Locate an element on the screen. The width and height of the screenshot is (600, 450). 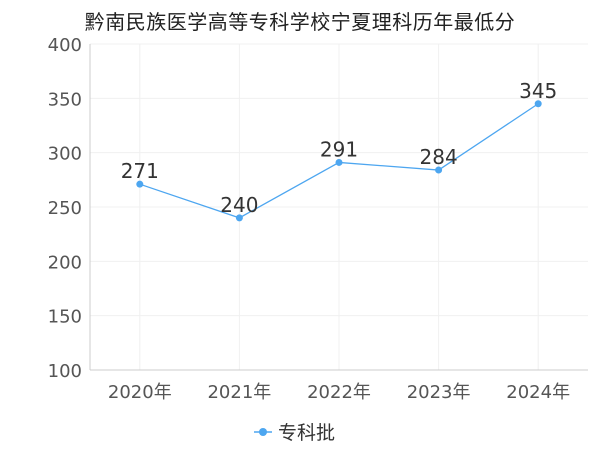
y-tick-label: 350 is located at coordinates (65, 99).